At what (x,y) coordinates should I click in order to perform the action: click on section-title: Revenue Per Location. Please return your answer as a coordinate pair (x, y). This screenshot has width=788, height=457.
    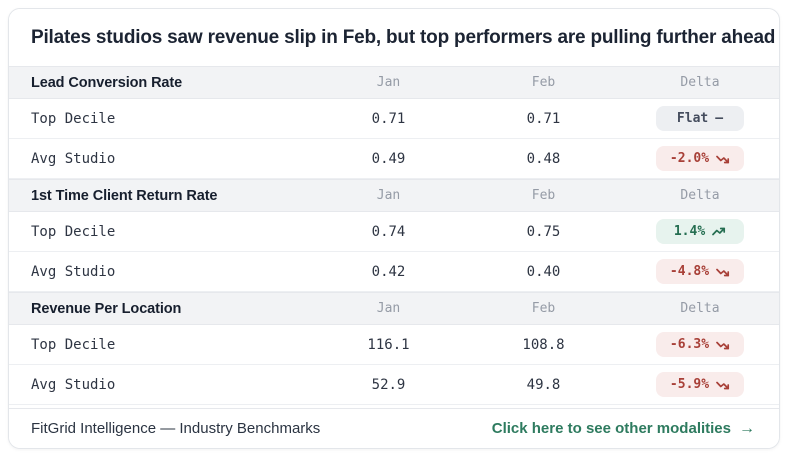
    Looking at the image, I should click on (106, 308).